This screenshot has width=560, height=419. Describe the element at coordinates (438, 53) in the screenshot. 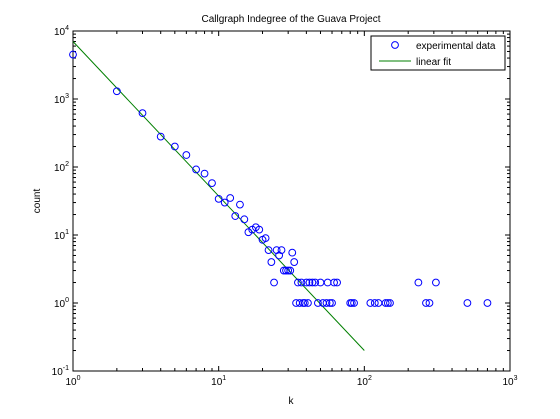

I see `legend: experimental data linear fit` at that location.